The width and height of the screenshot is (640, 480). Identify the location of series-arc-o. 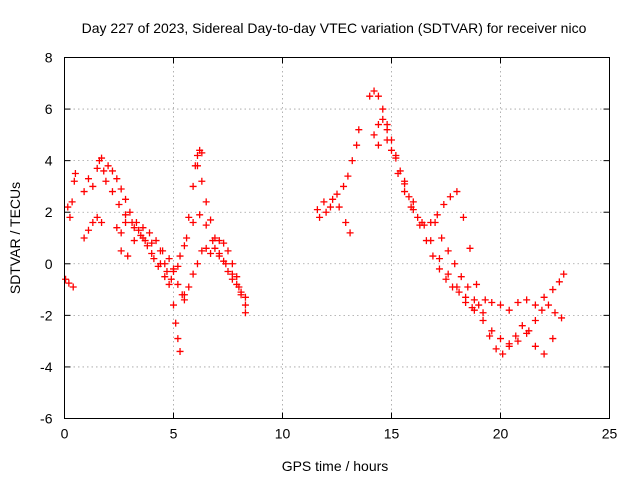
(465, 247).